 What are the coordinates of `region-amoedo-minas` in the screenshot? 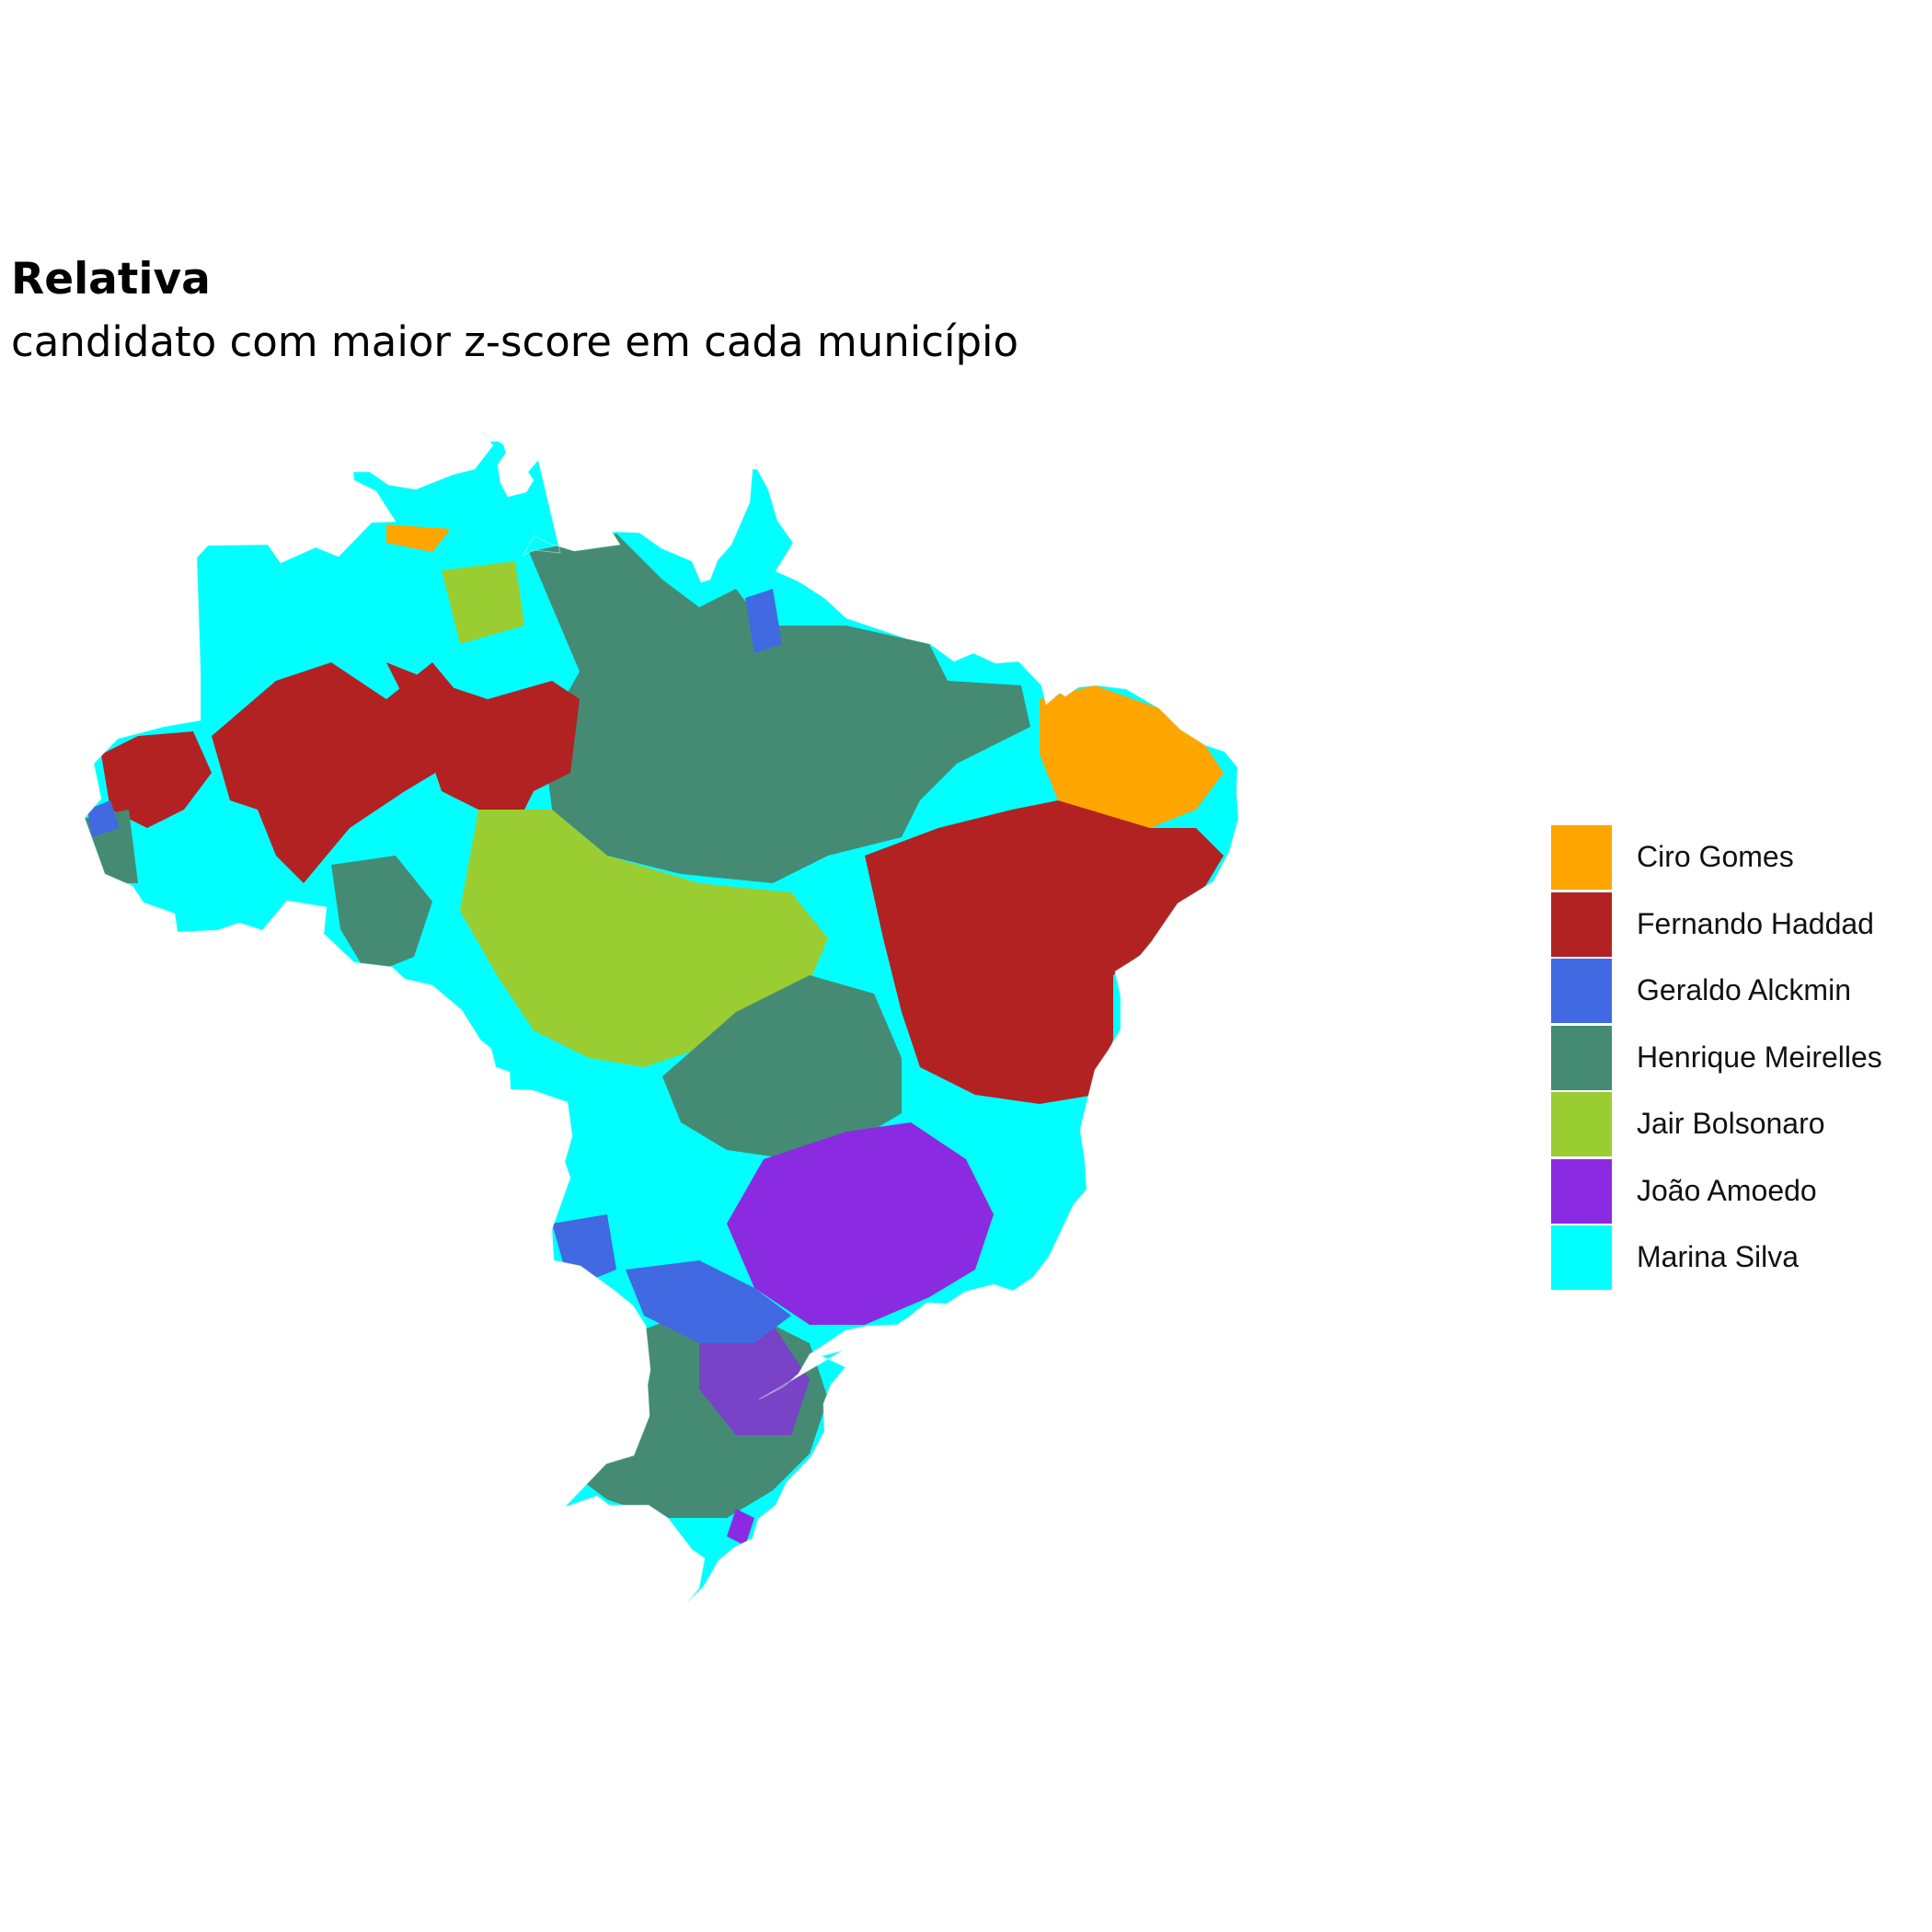 It's located at (860, 1223).